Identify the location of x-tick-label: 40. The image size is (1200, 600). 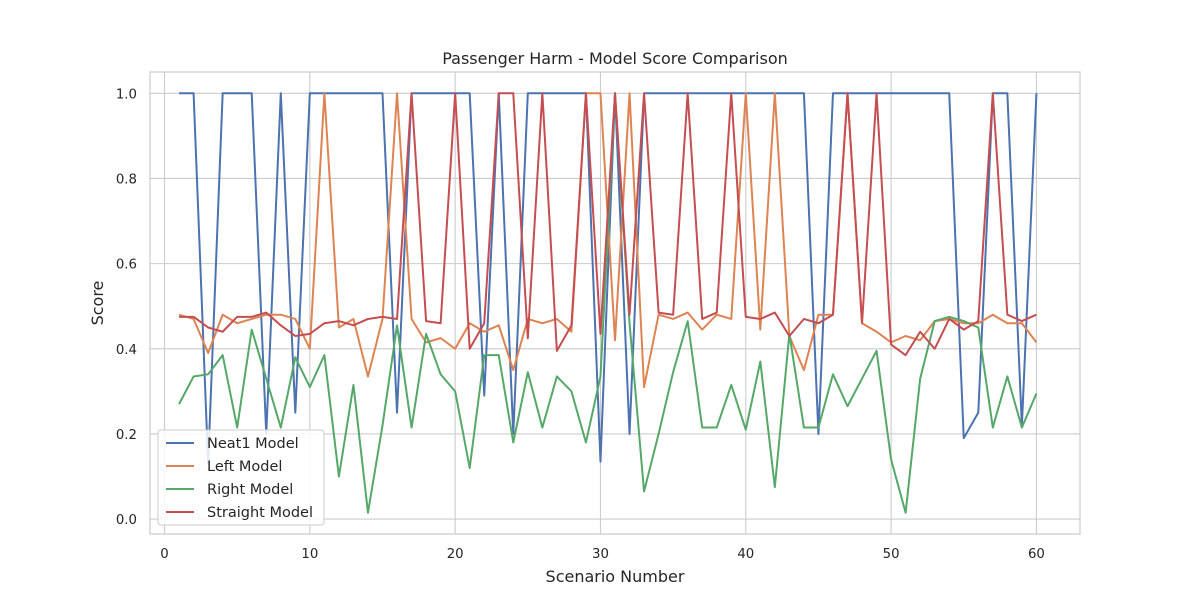
(745, 554).